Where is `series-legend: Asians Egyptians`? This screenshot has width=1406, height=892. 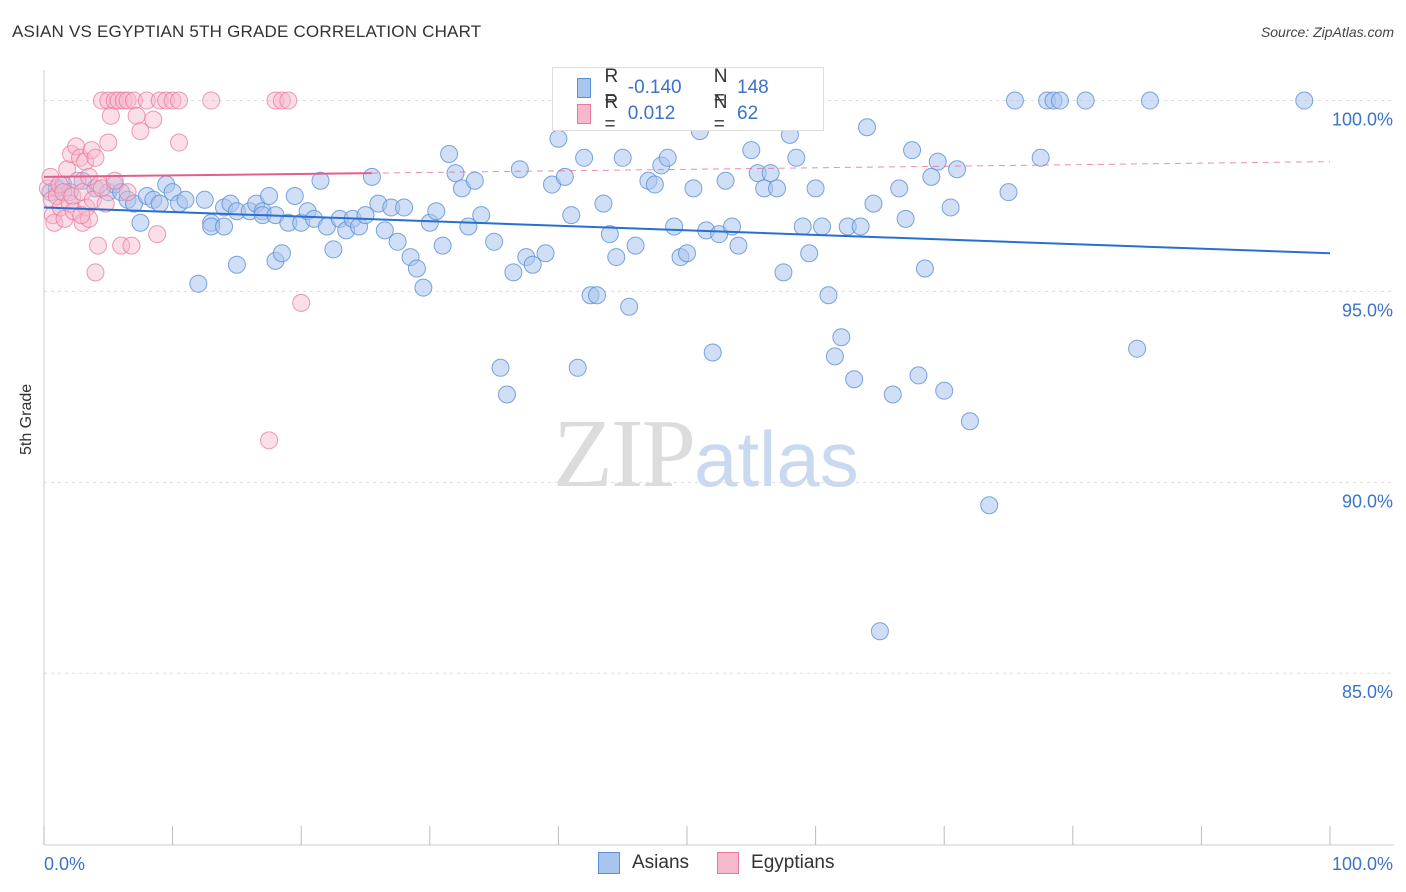
series-legend: Asians Egyptians is located at coordinates (730, 863).